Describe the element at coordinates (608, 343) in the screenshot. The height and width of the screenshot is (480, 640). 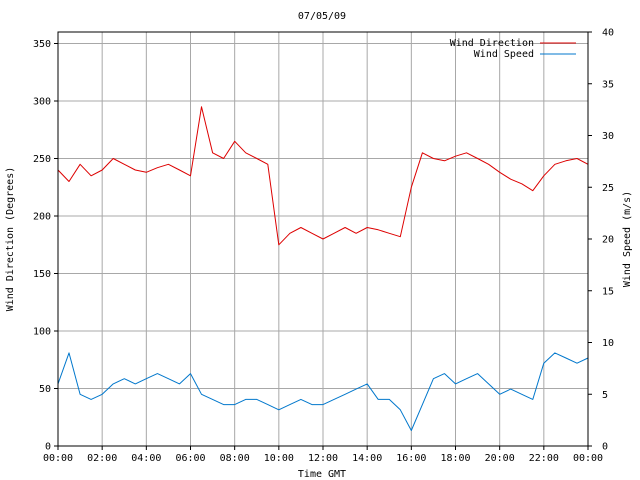
I see `y-right-tick-label: 10` at that location.